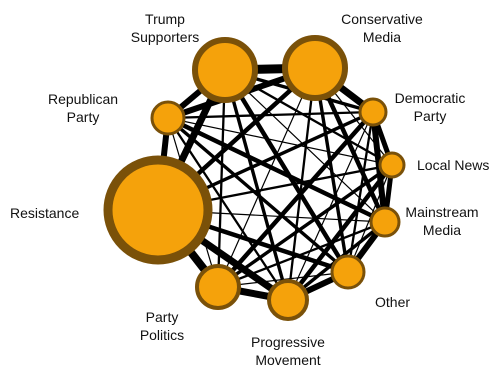 This screenshot has height=368, width=494. Describe the element at coordinates (162, 326) in the screenshot. I see `node-label-party: Party Politics` at that location.